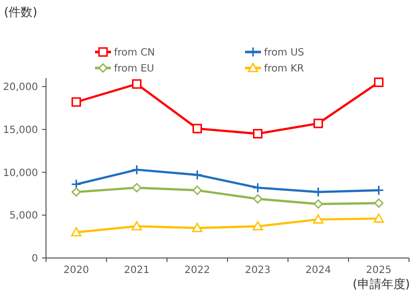  I want to click on y-tick-label: 10,000, so click(20, 173).